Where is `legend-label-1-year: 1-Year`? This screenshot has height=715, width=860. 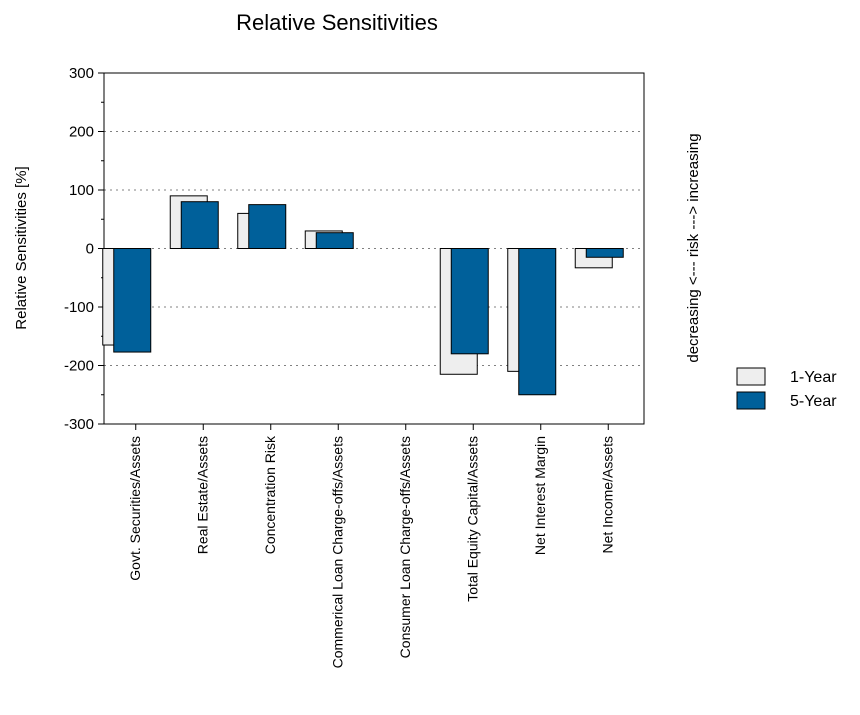
legend-label-1-year: 1-Year is located at coordinates (813, 377).